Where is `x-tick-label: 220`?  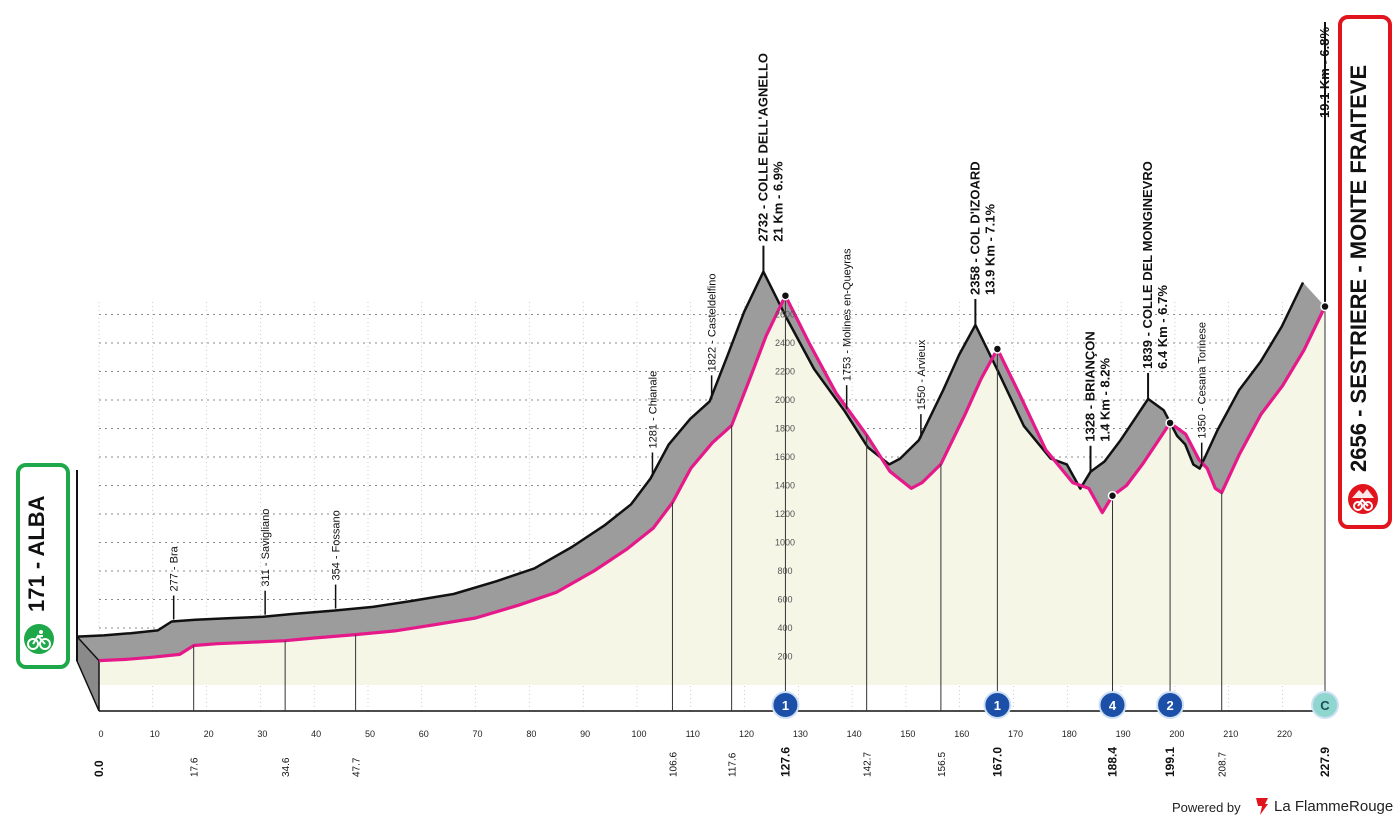
x-tick-label: 220 is located at coordinates (1284, 734).